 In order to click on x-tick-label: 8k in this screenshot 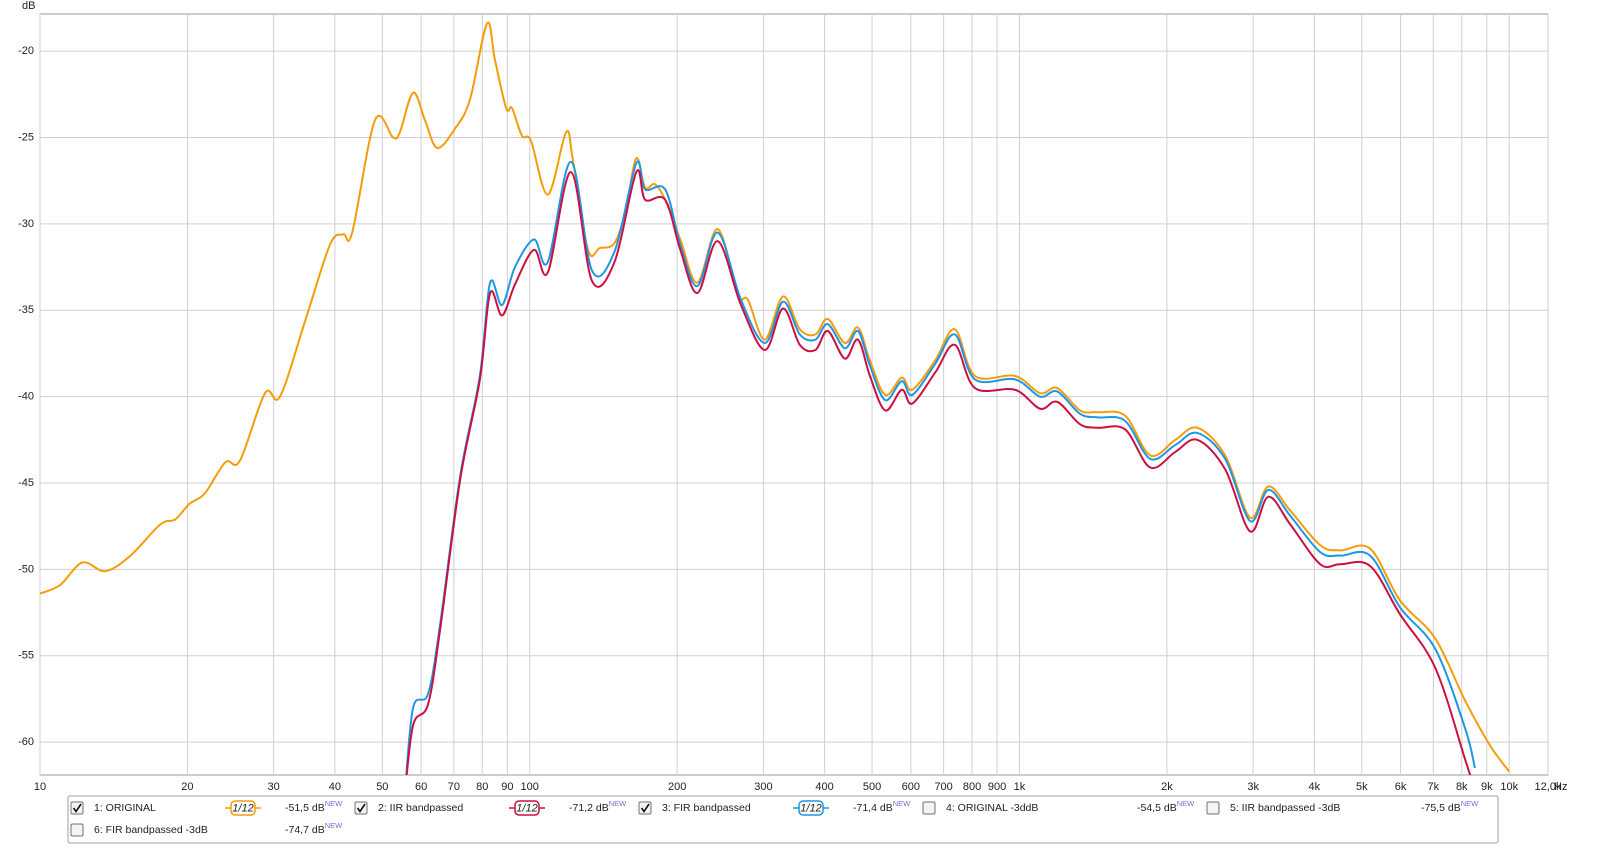, I will do `click(1462, 787)`.